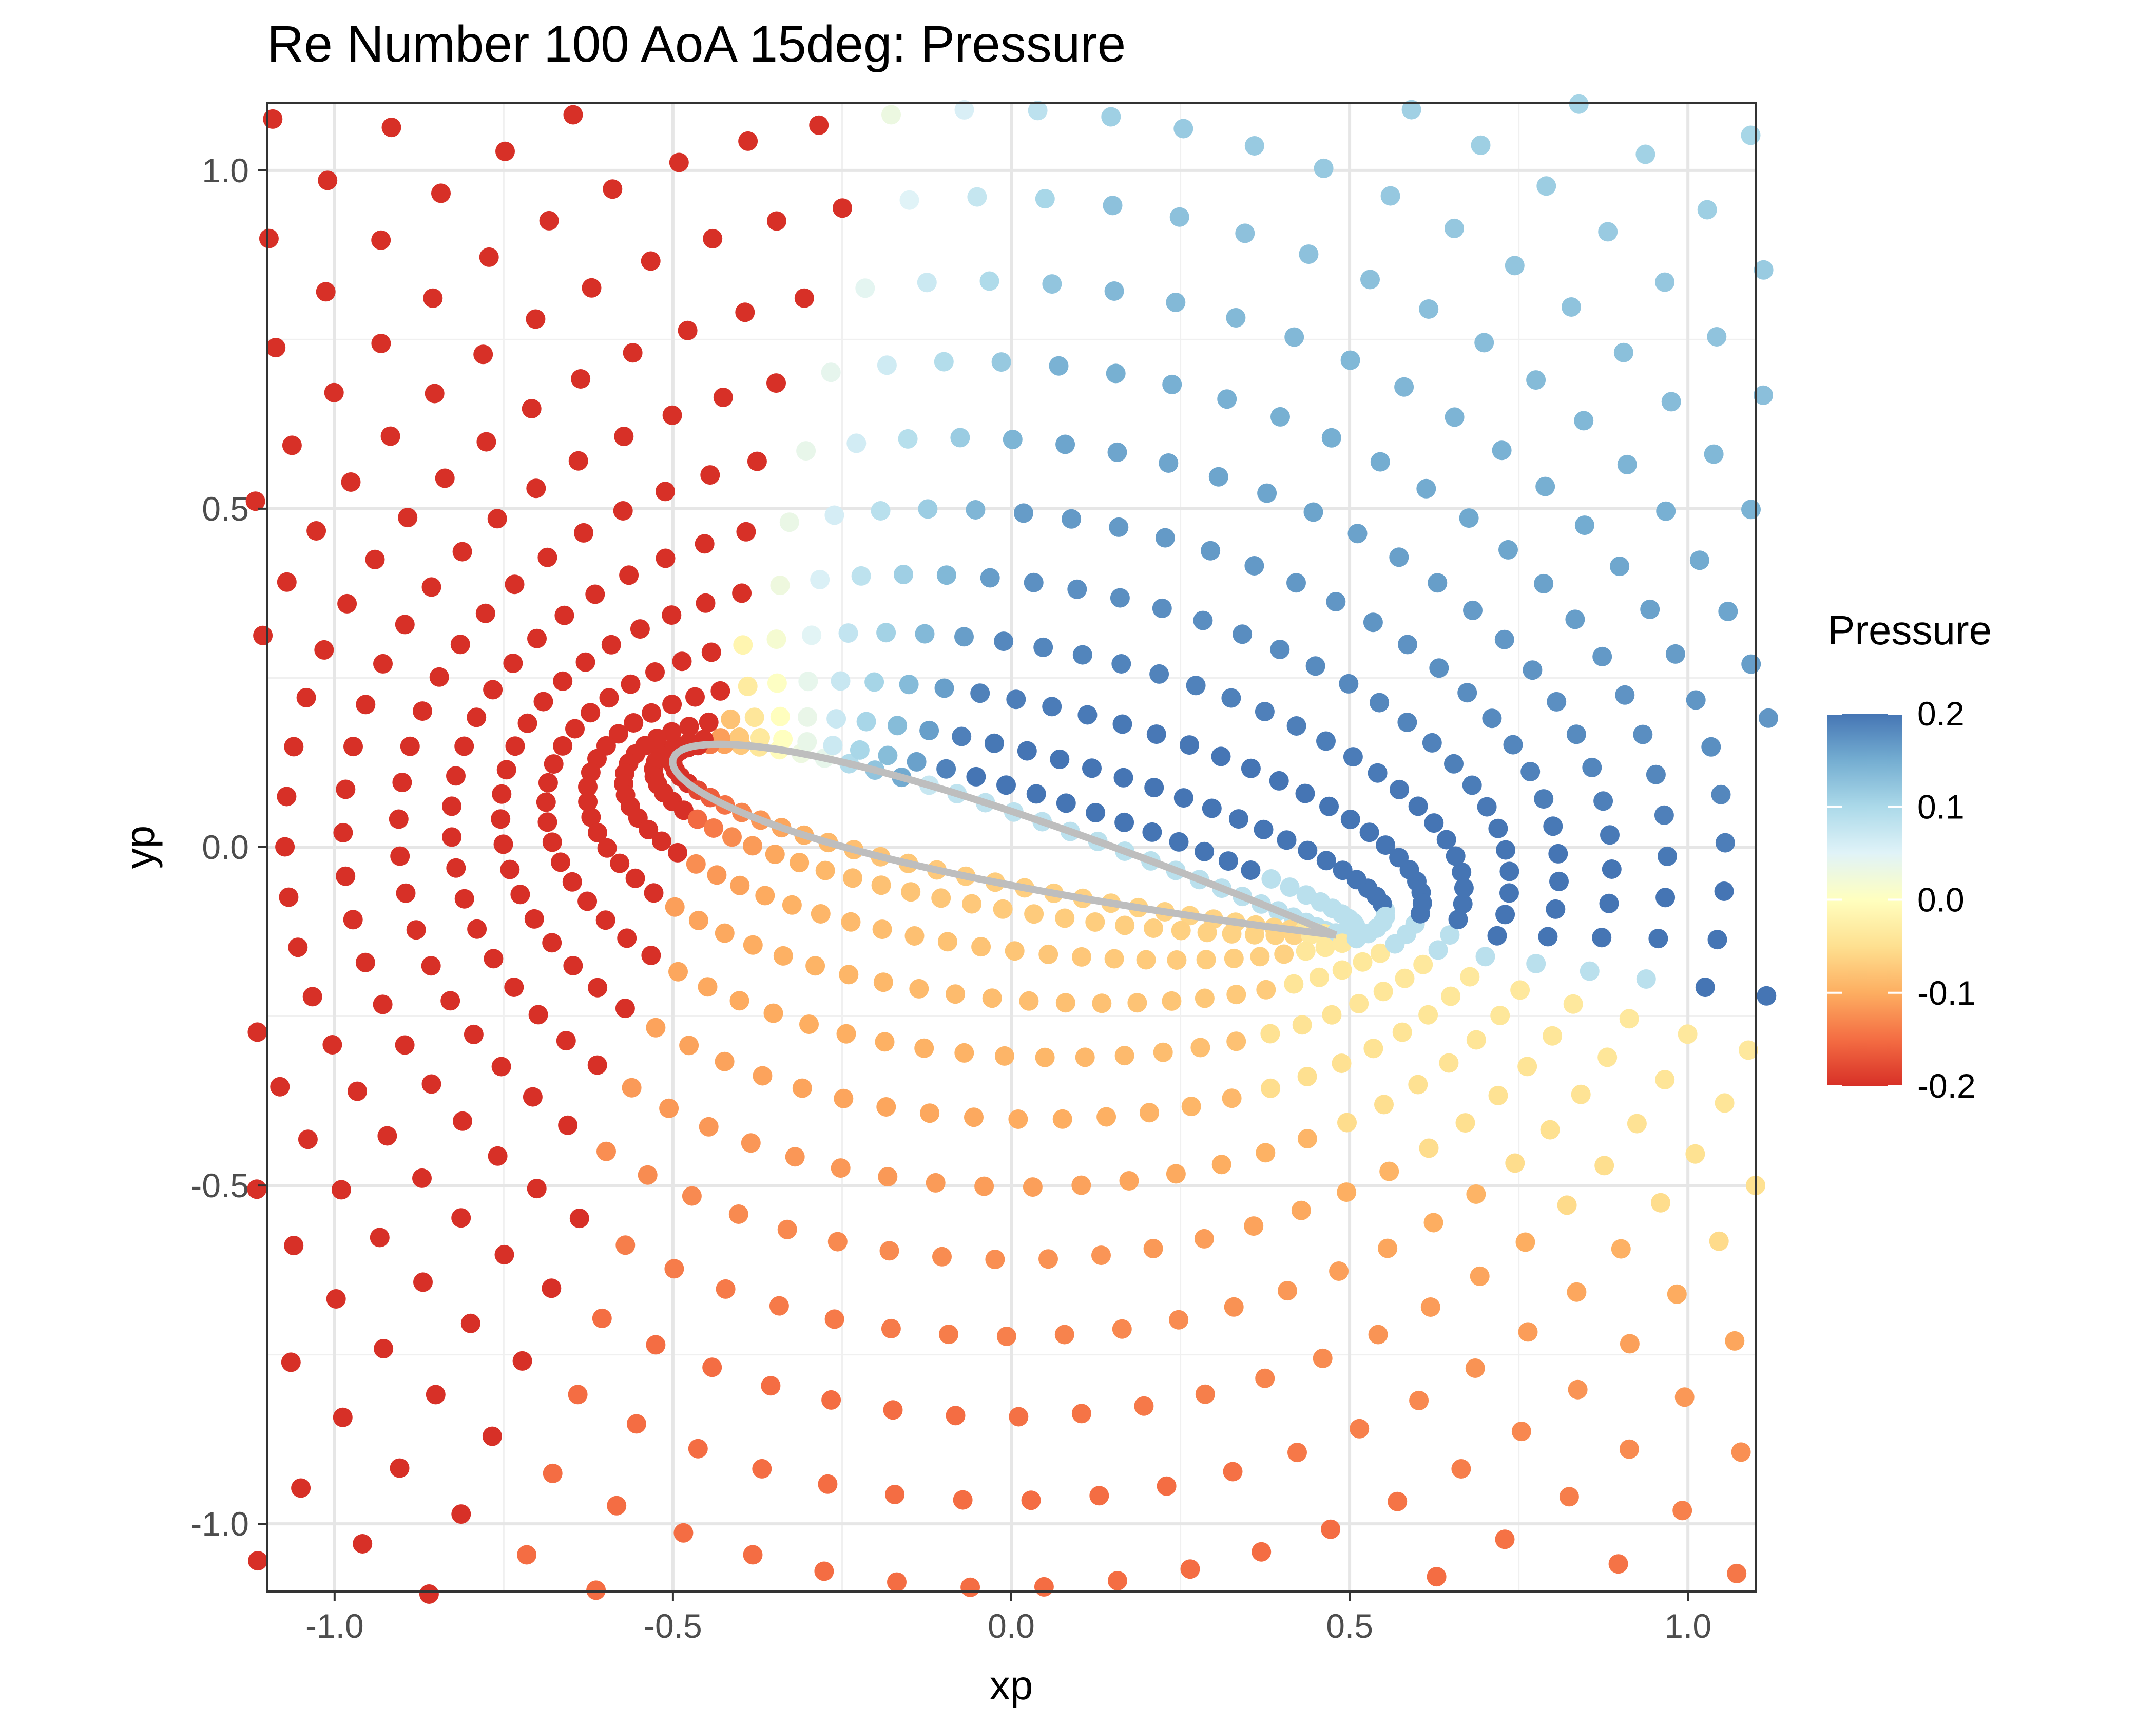  Describe the element at coordinates (219, 1524) in the screenshot. I see `y-tick-label: -1.0` at that location.